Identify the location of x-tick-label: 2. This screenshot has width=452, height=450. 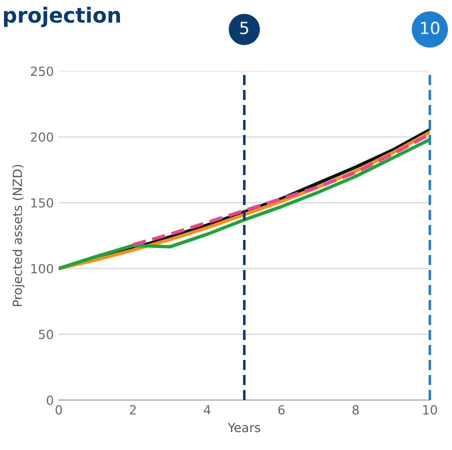
(133, 409).